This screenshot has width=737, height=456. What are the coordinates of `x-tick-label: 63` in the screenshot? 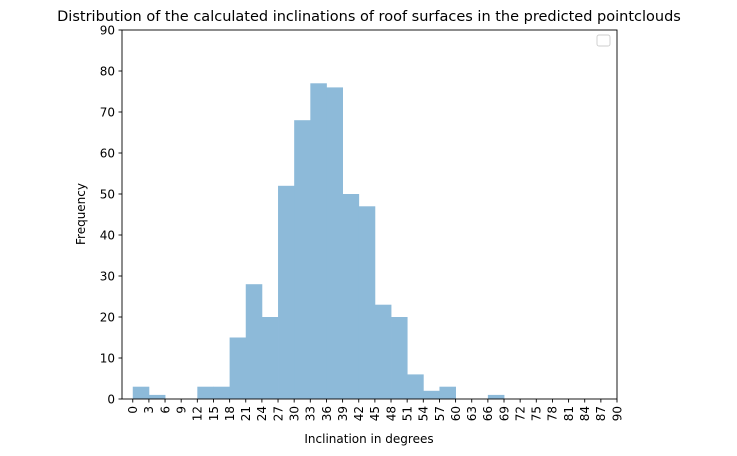 It's located at (472, 413).